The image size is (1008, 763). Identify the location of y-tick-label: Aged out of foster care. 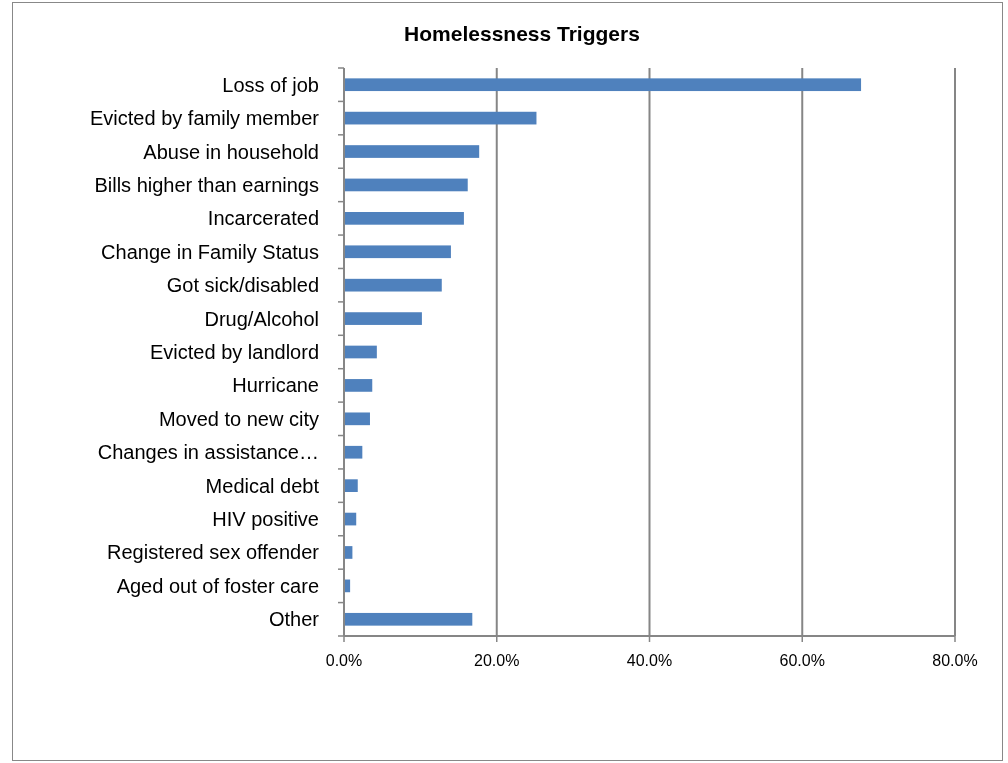
(217, 585).